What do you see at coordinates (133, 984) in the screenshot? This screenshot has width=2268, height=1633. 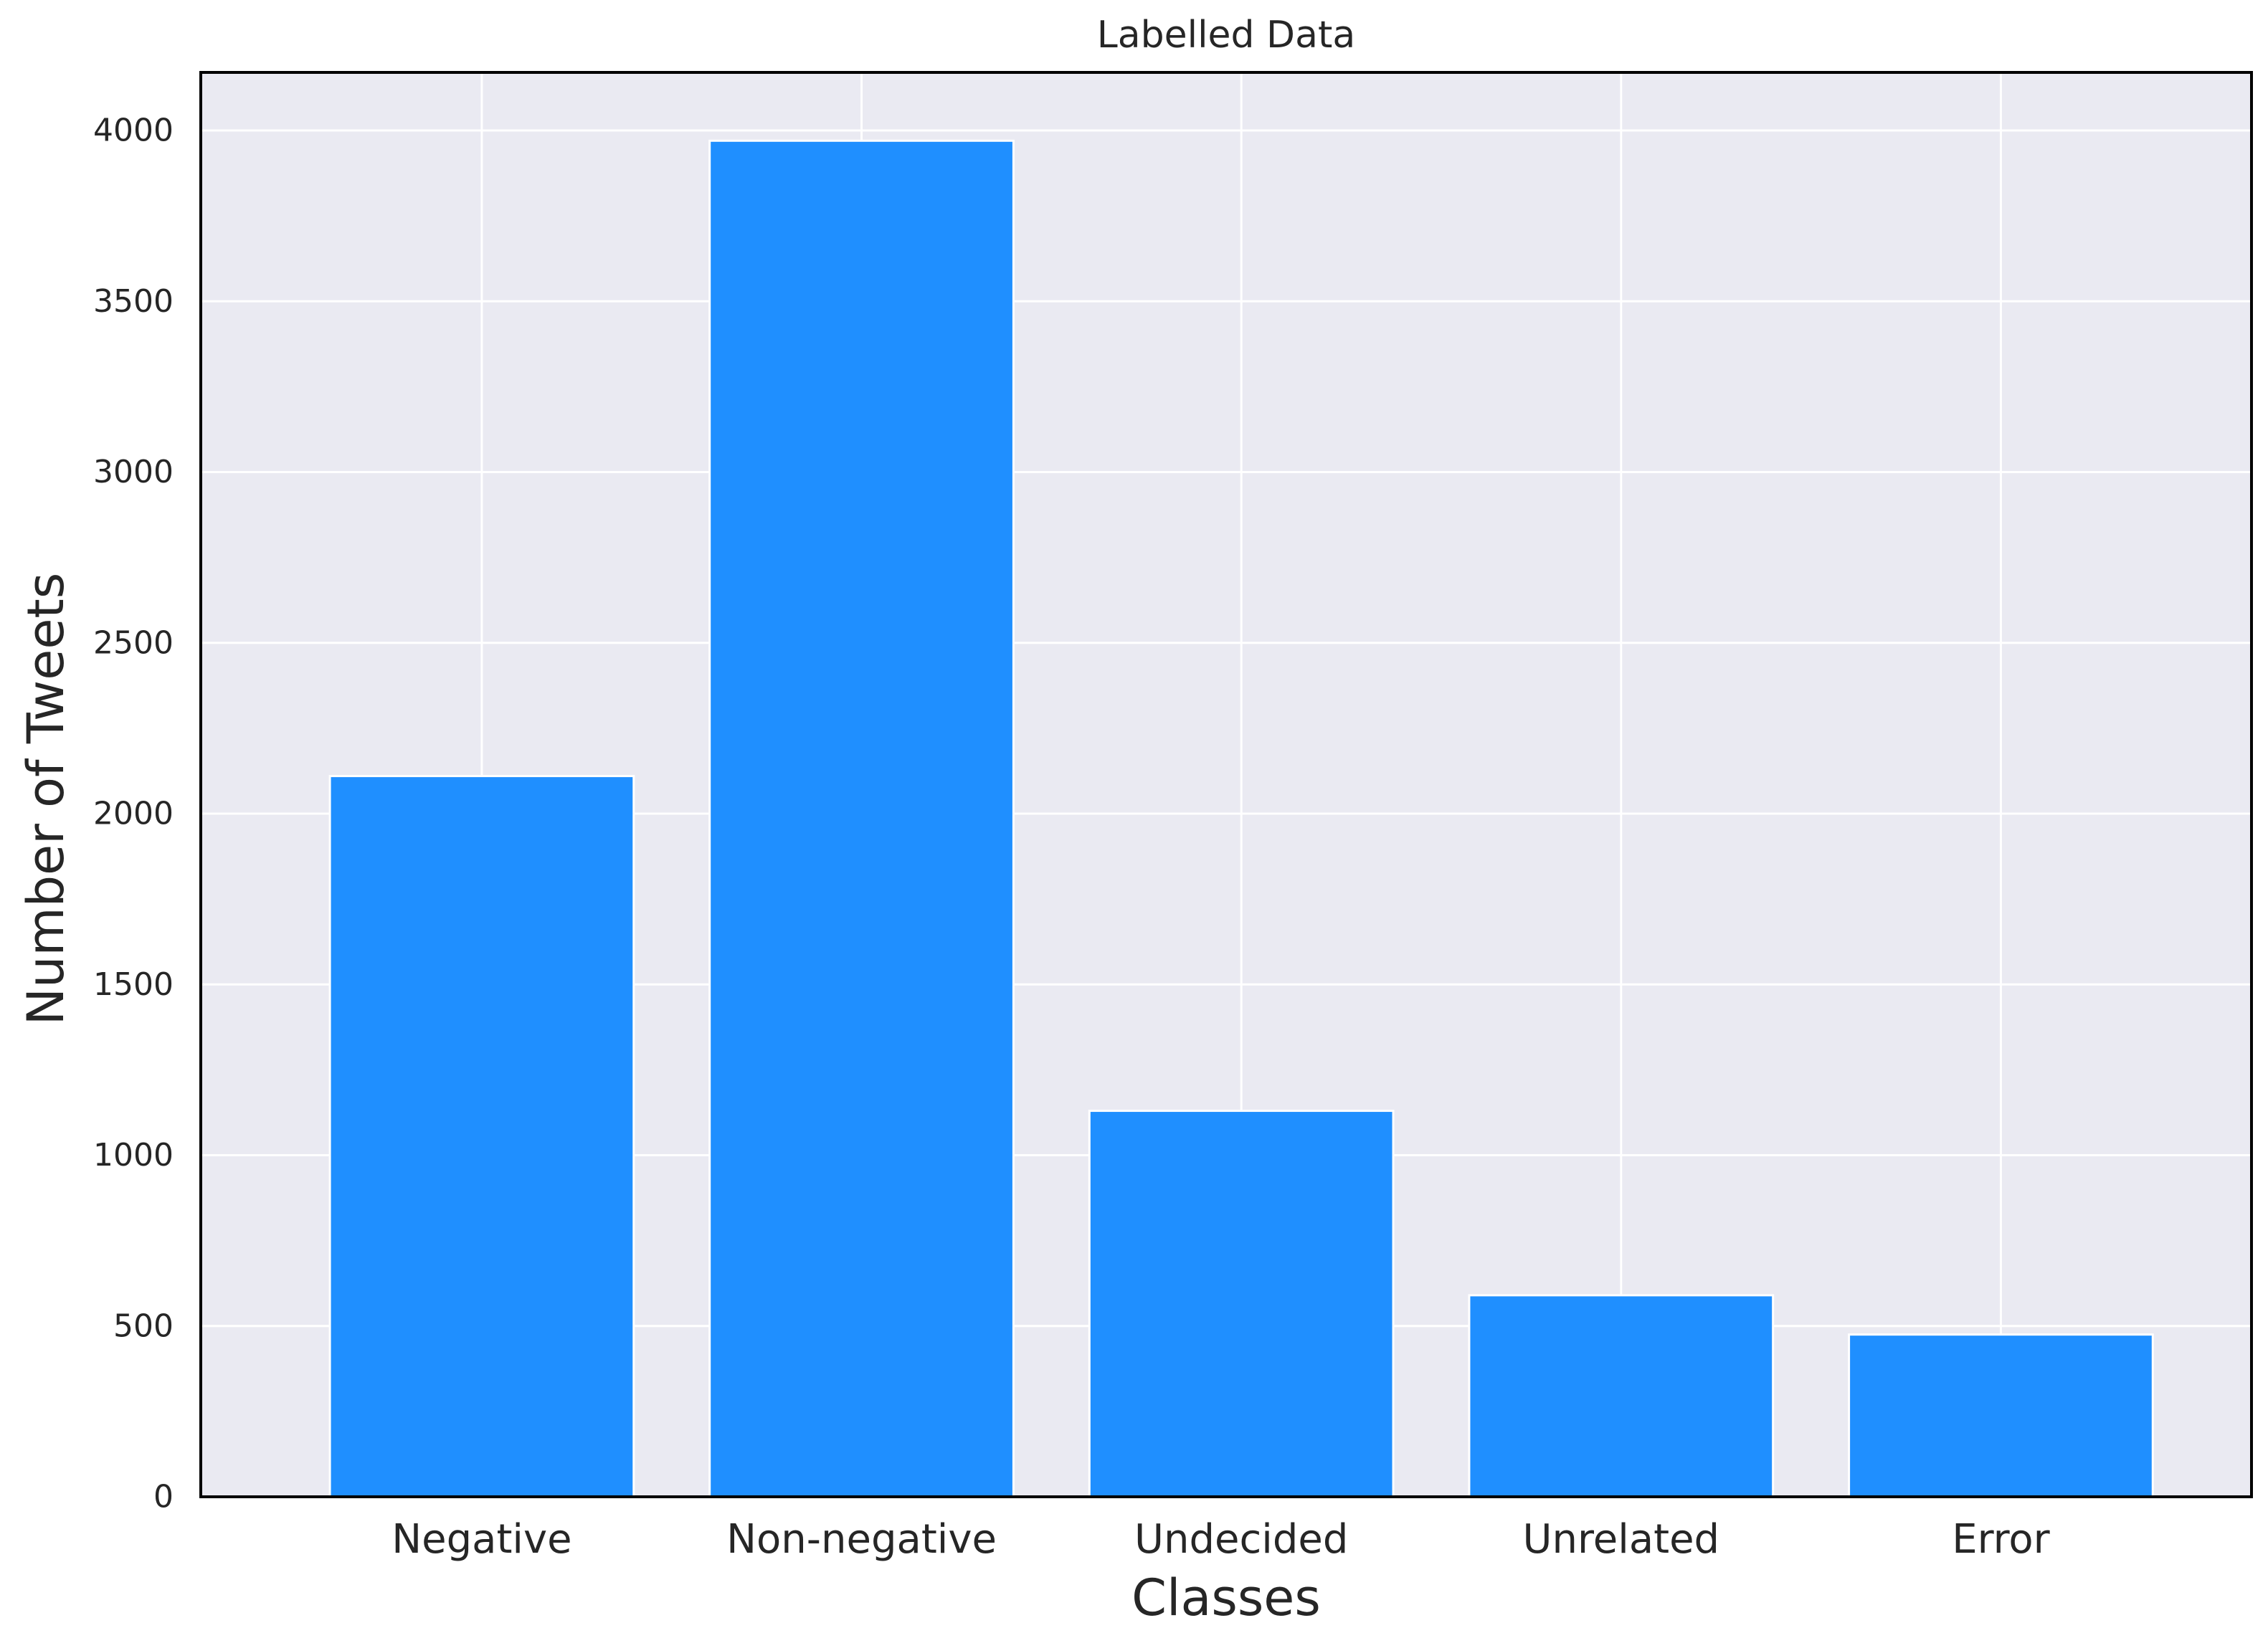 I see `y-tick-label: 1500` at bounding box center [133, 984].